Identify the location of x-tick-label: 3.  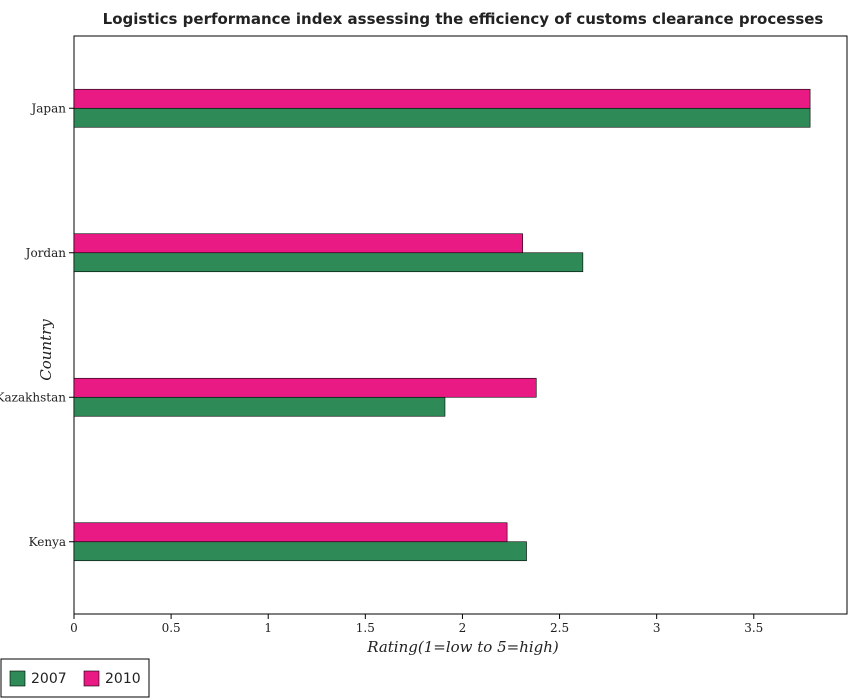
(657, 628).